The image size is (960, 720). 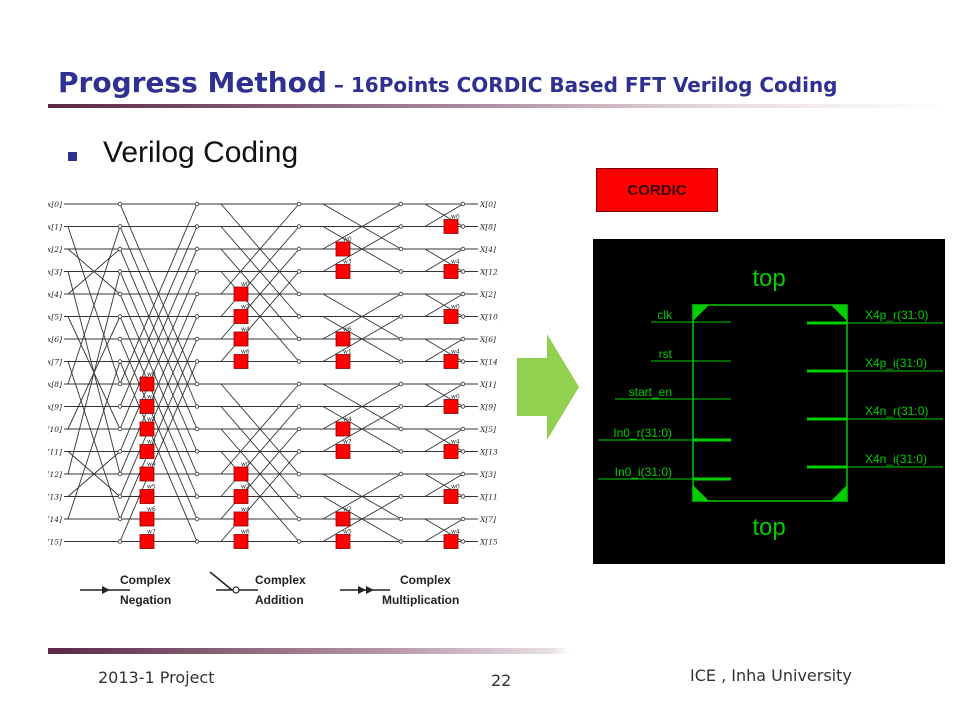 I want to click on legend-negation: Complex Negation, so click(x=125, y=590).